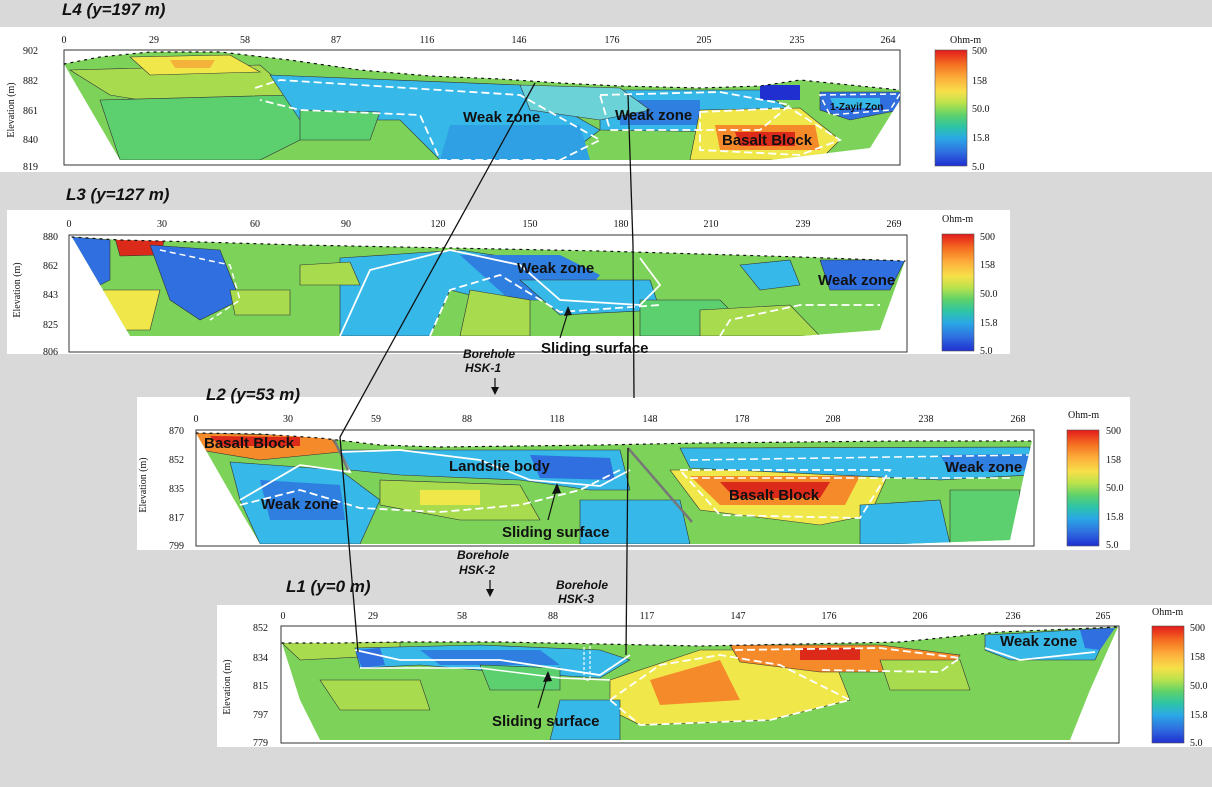  Describe the element at coordinates (627, 551) in the screenshot. I see `correlation-line-right-lower` at that location.